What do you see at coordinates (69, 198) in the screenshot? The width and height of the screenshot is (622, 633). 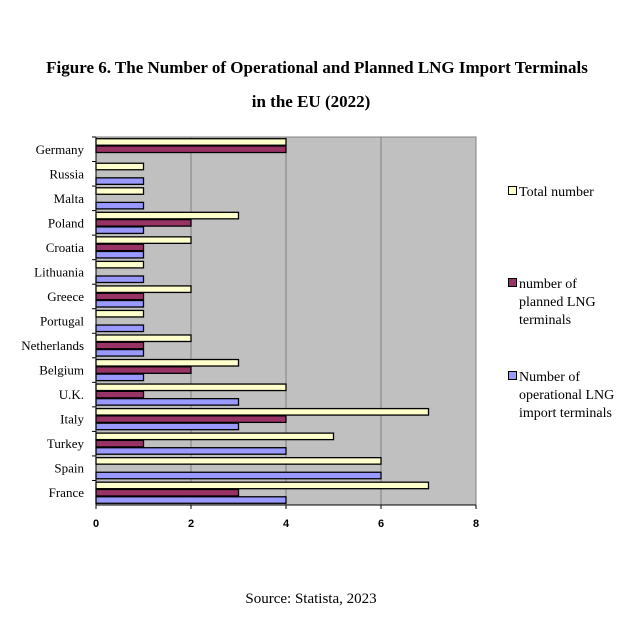 I see `category-label: Malta` at bounding box center [69, 198].